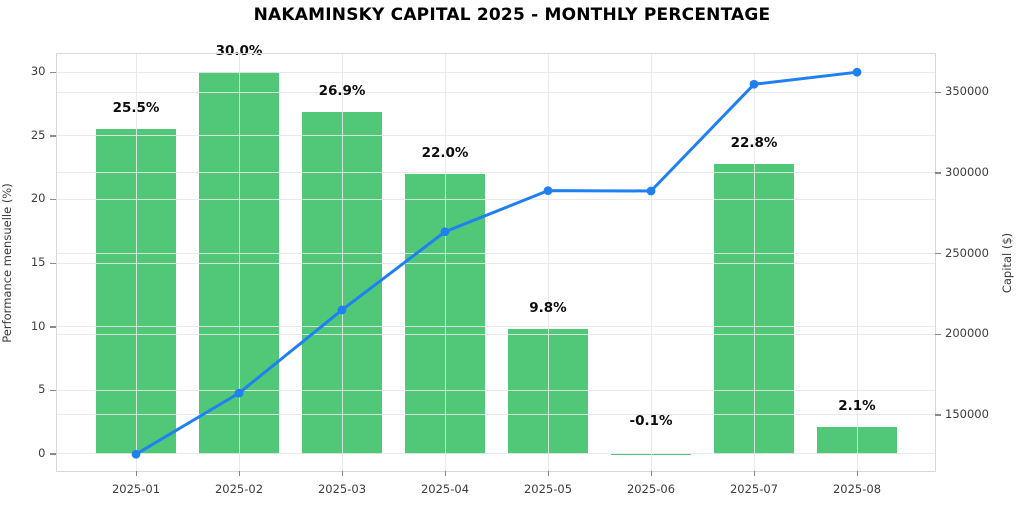 The image size is (1024, 506). I want to click on y-tick-label-left: 0, so click(42, 452).